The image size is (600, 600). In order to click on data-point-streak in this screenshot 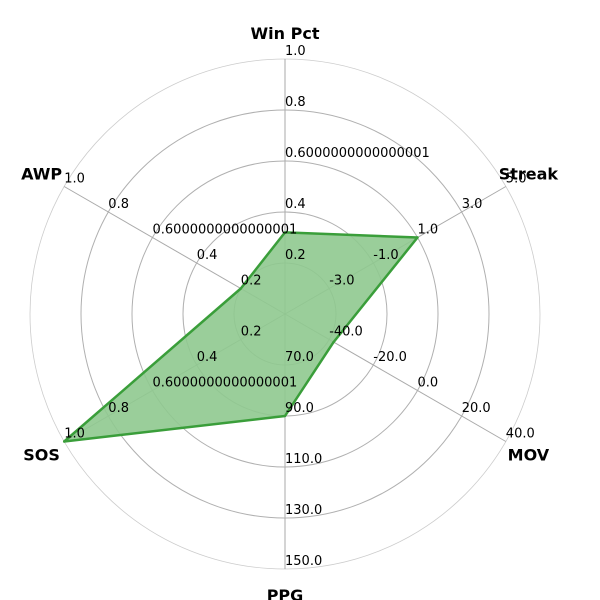, I will do `click(417, 237)`.